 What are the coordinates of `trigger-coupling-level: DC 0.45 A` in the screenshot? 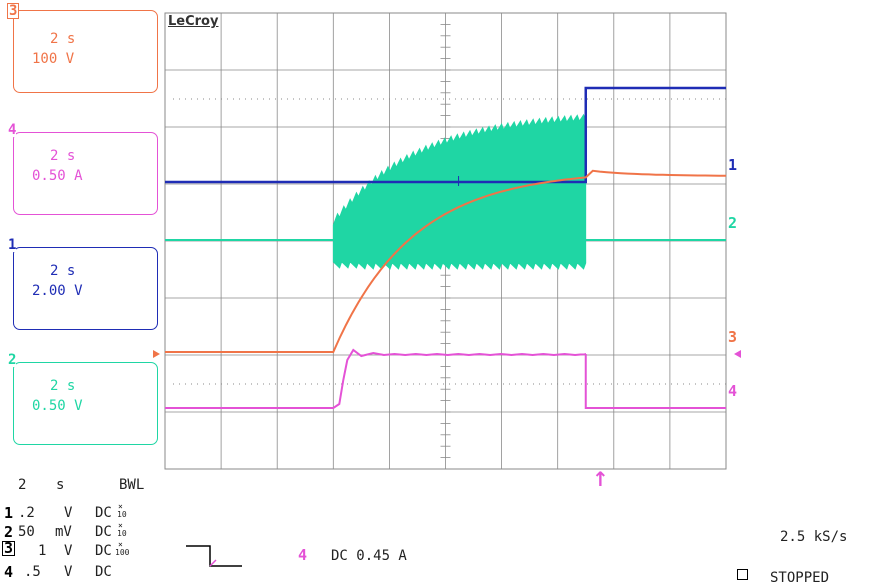 It's located at (369, 556).